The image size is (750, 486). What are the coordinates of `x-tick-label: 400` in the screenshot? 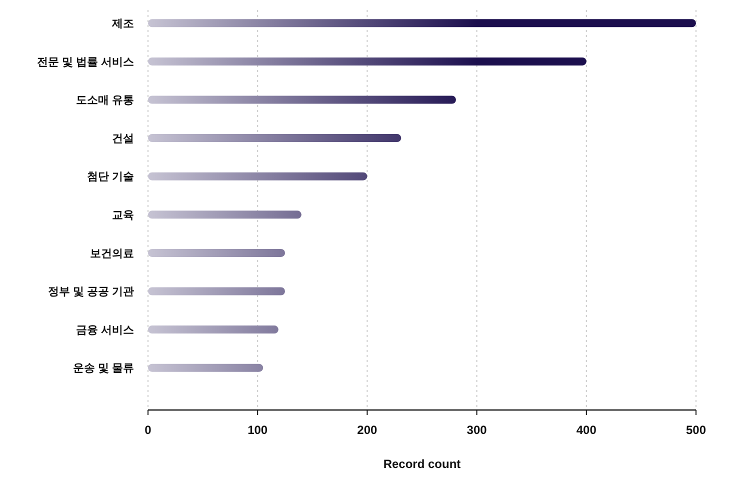 It's located at (586, 430).